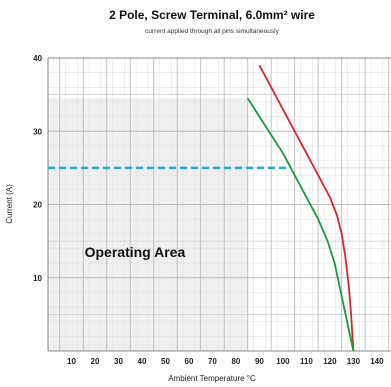 The width and height of the screenshot is (391, 387). I want to click on operating-area-label: Operating Area, so click(135, 252).